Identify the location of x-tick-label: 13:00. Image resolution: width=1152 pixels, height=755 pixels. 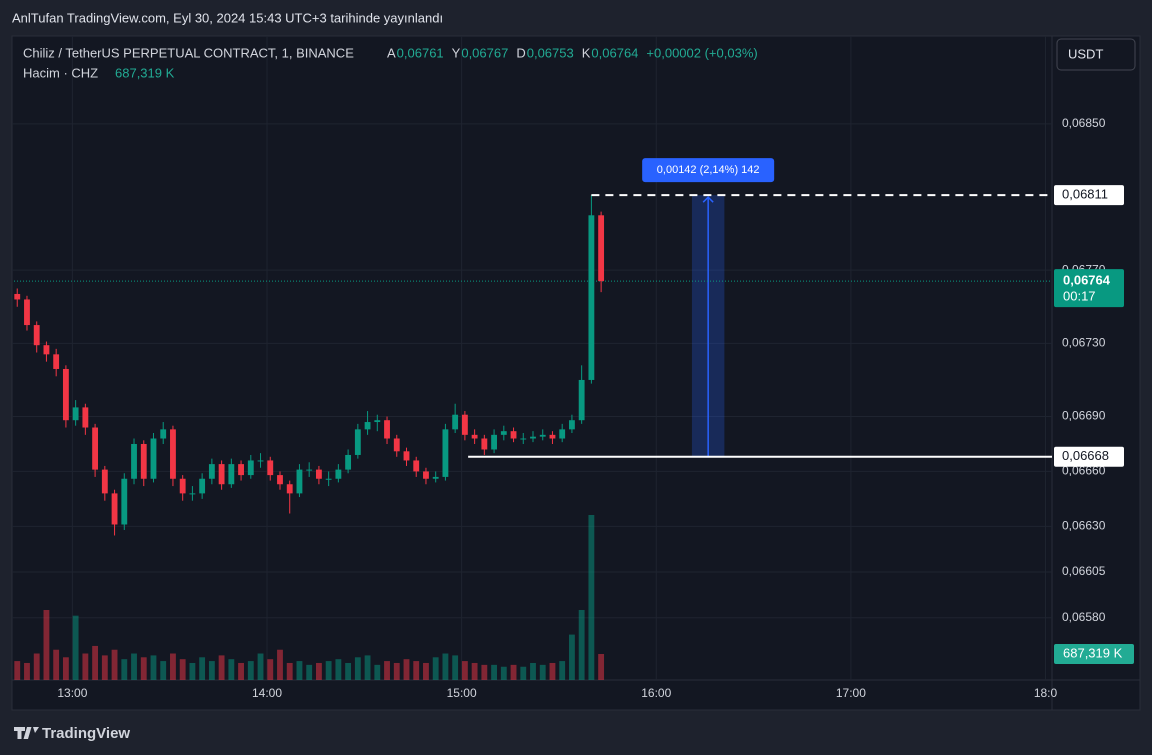
(72, 693).